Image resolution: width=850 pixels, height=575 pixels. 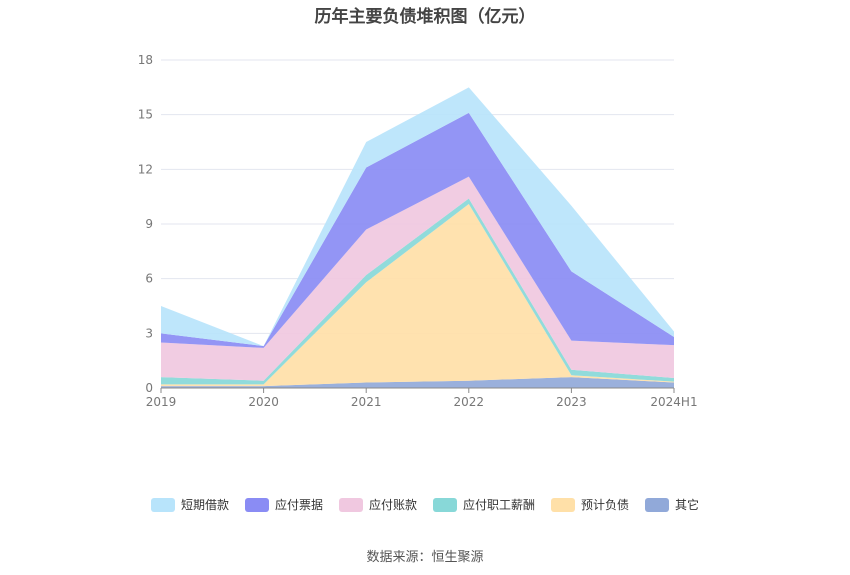 What do you see at coordinates (149, 388) in the screenshot?
I see `y-tick-label: 0` at bounding box center [149, 388].